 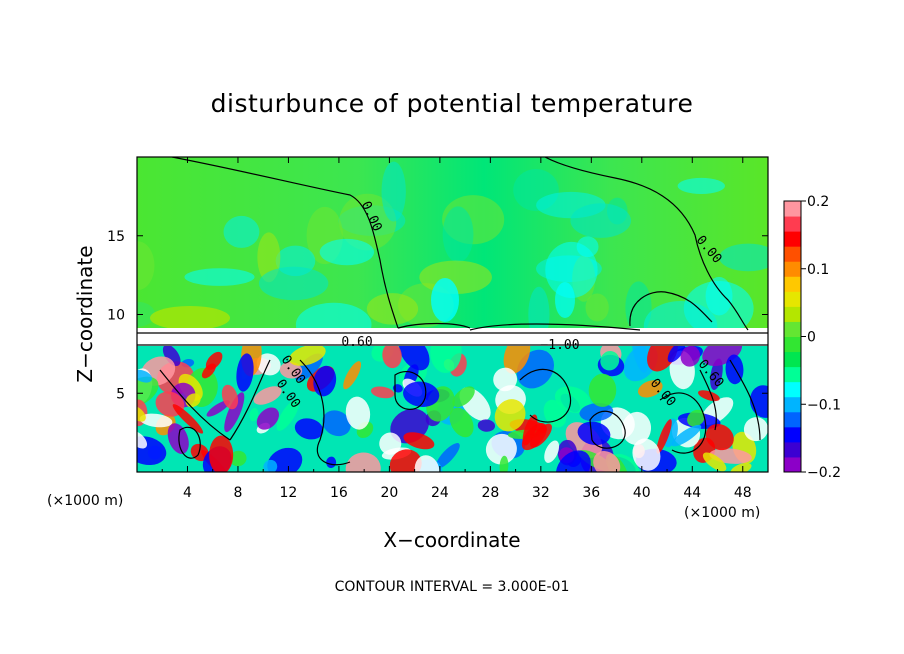 I want to click on colorbar: 0.2 0.1 0 −0.1 −0.2, so click(x=812, y=337).